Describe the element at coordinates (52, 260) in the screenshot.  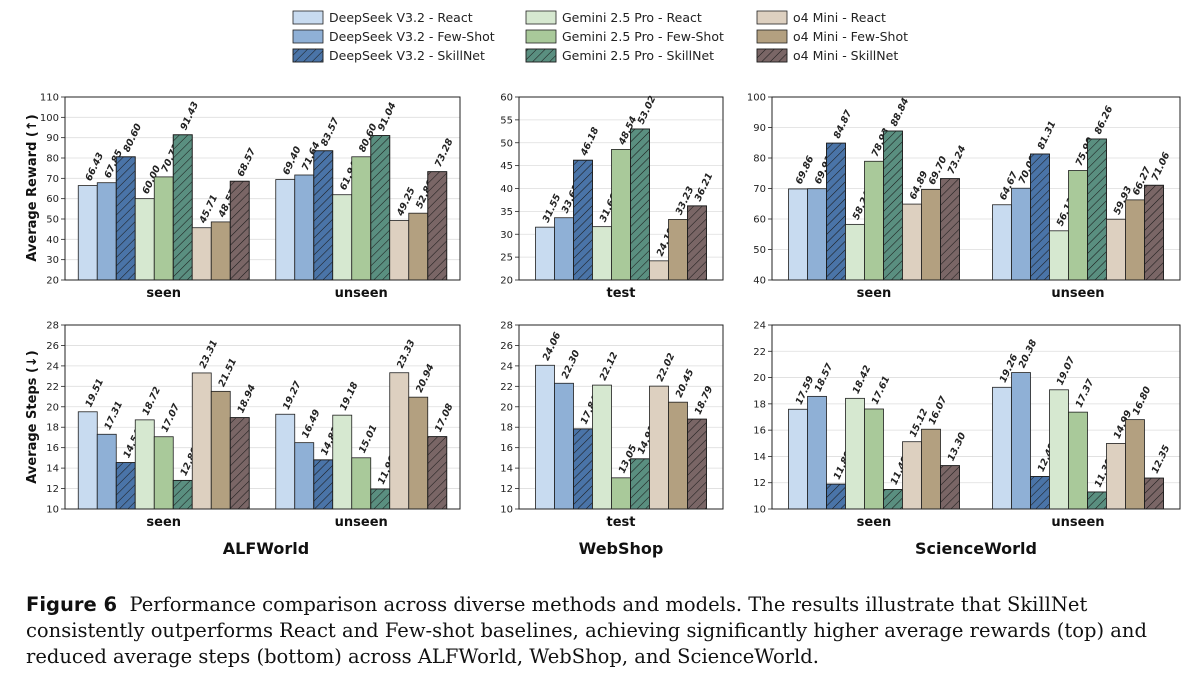
I see `y-tick-label: 30` at that location.